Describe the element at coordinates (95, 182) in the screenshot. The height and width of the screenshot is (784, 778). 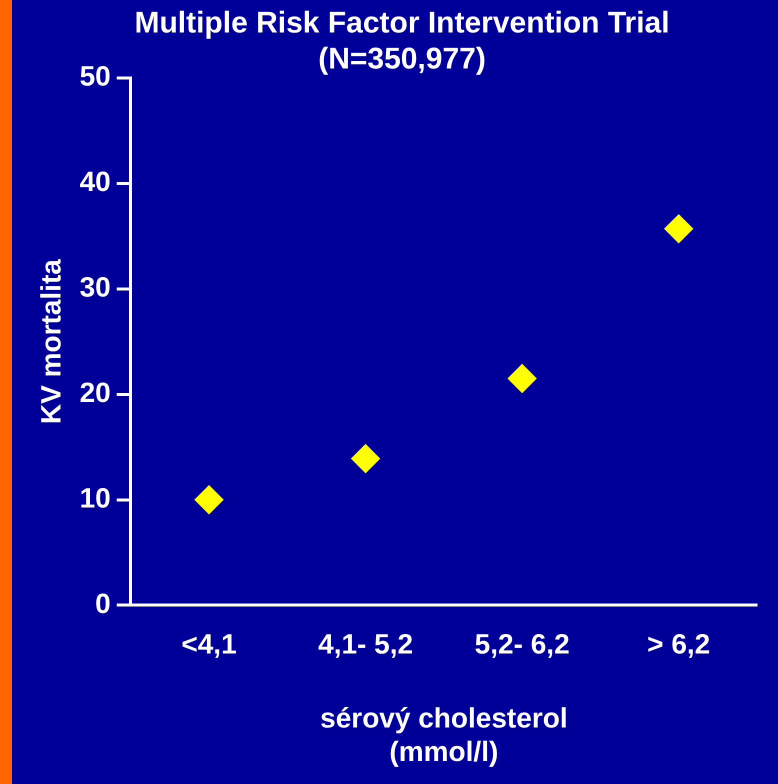
I see `y-tick-label: 40` at that location.